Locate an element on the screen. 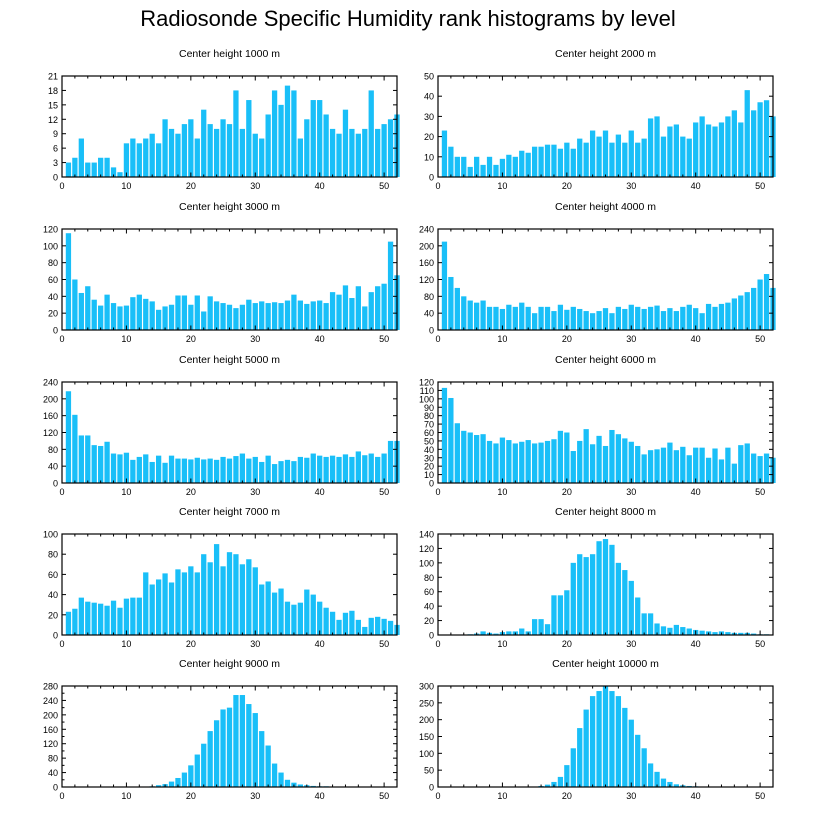 The height and width of the screenshot is (824, 816). y-tick-label: 10 is located at coordinates (429, 475).